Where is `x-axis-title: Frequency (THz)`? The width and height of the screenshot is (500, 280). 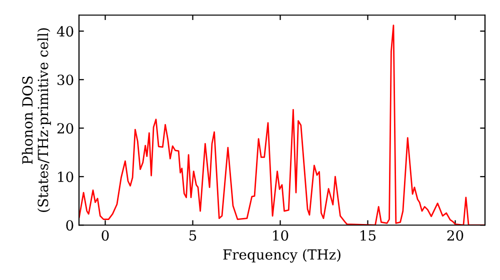 x-axis-title: Frequency (THz) is located at coordinates (281, 255).